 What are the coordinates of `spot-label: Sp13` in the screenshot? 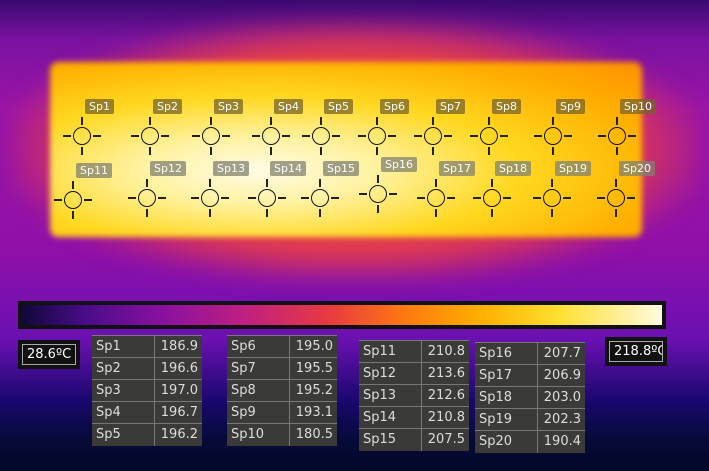 It's located at (231, 168).